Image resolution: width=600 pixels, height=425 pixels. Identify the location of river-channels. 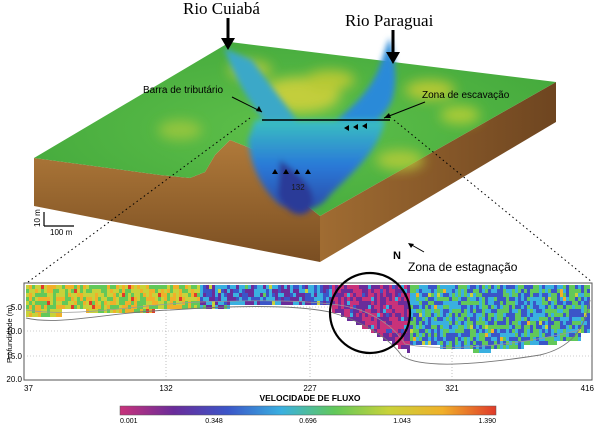
(310, 126).